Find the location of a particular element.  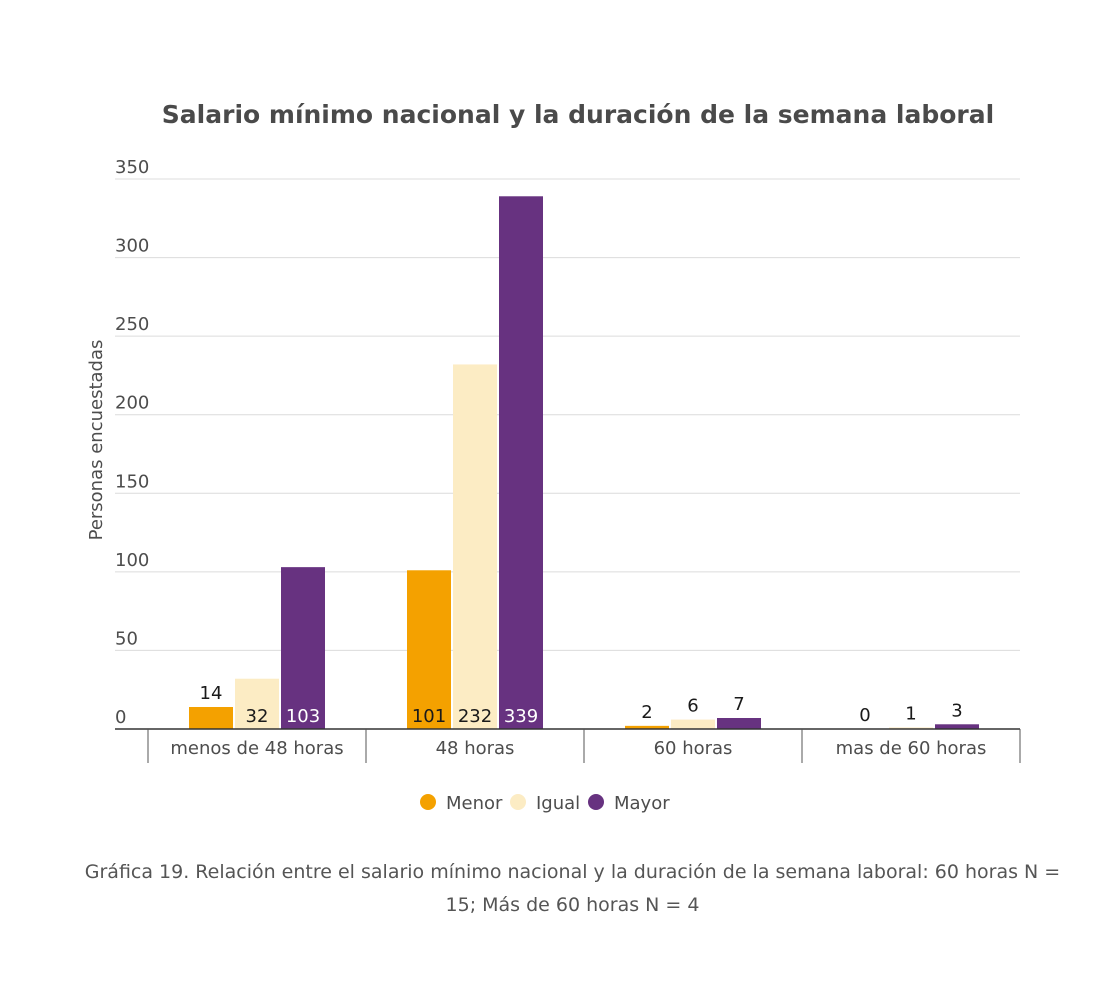

legend-label-mayor: Mayor is located at coordinates (642, 803).